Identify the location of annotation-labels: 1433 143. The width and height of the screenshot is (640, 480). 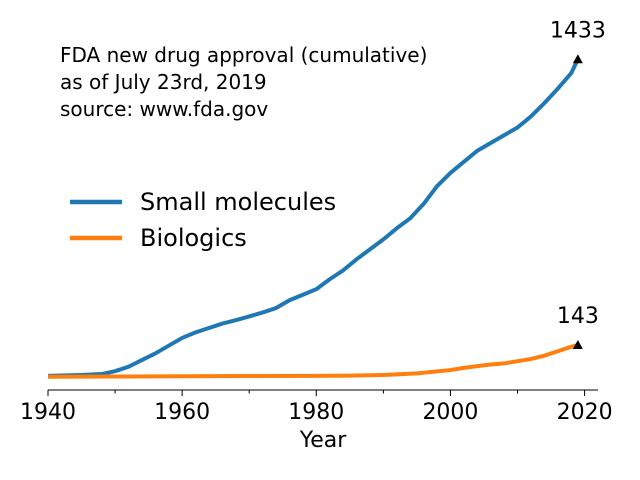
(578, 173).